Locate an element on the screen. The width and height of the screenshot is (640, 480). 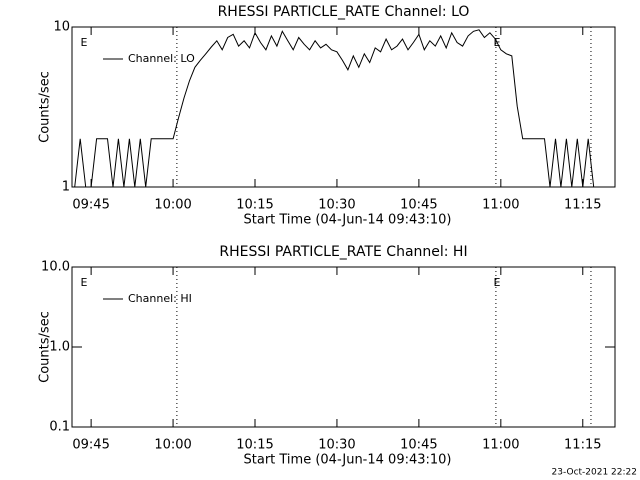
y-tick-label: 1.0 is located at coordinates (59, 347).